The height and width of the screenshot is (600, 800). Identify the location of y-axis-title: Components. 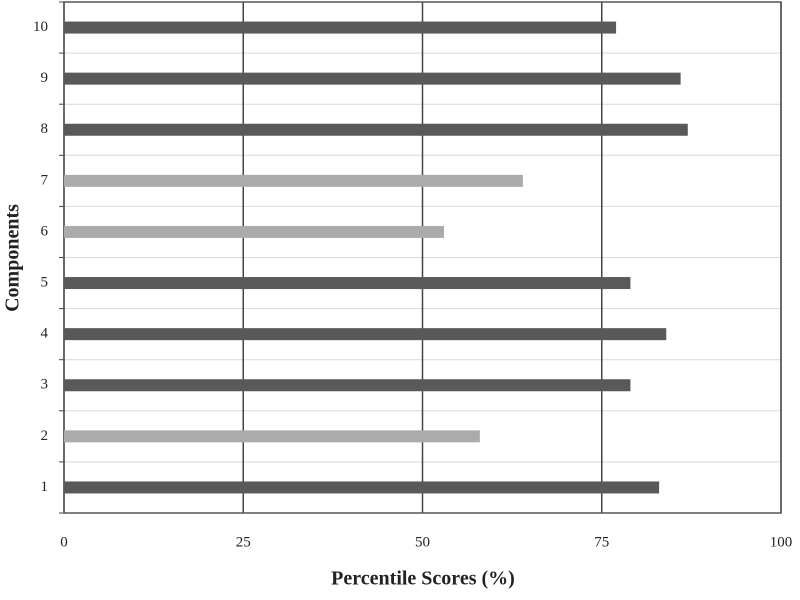
(13, 258).